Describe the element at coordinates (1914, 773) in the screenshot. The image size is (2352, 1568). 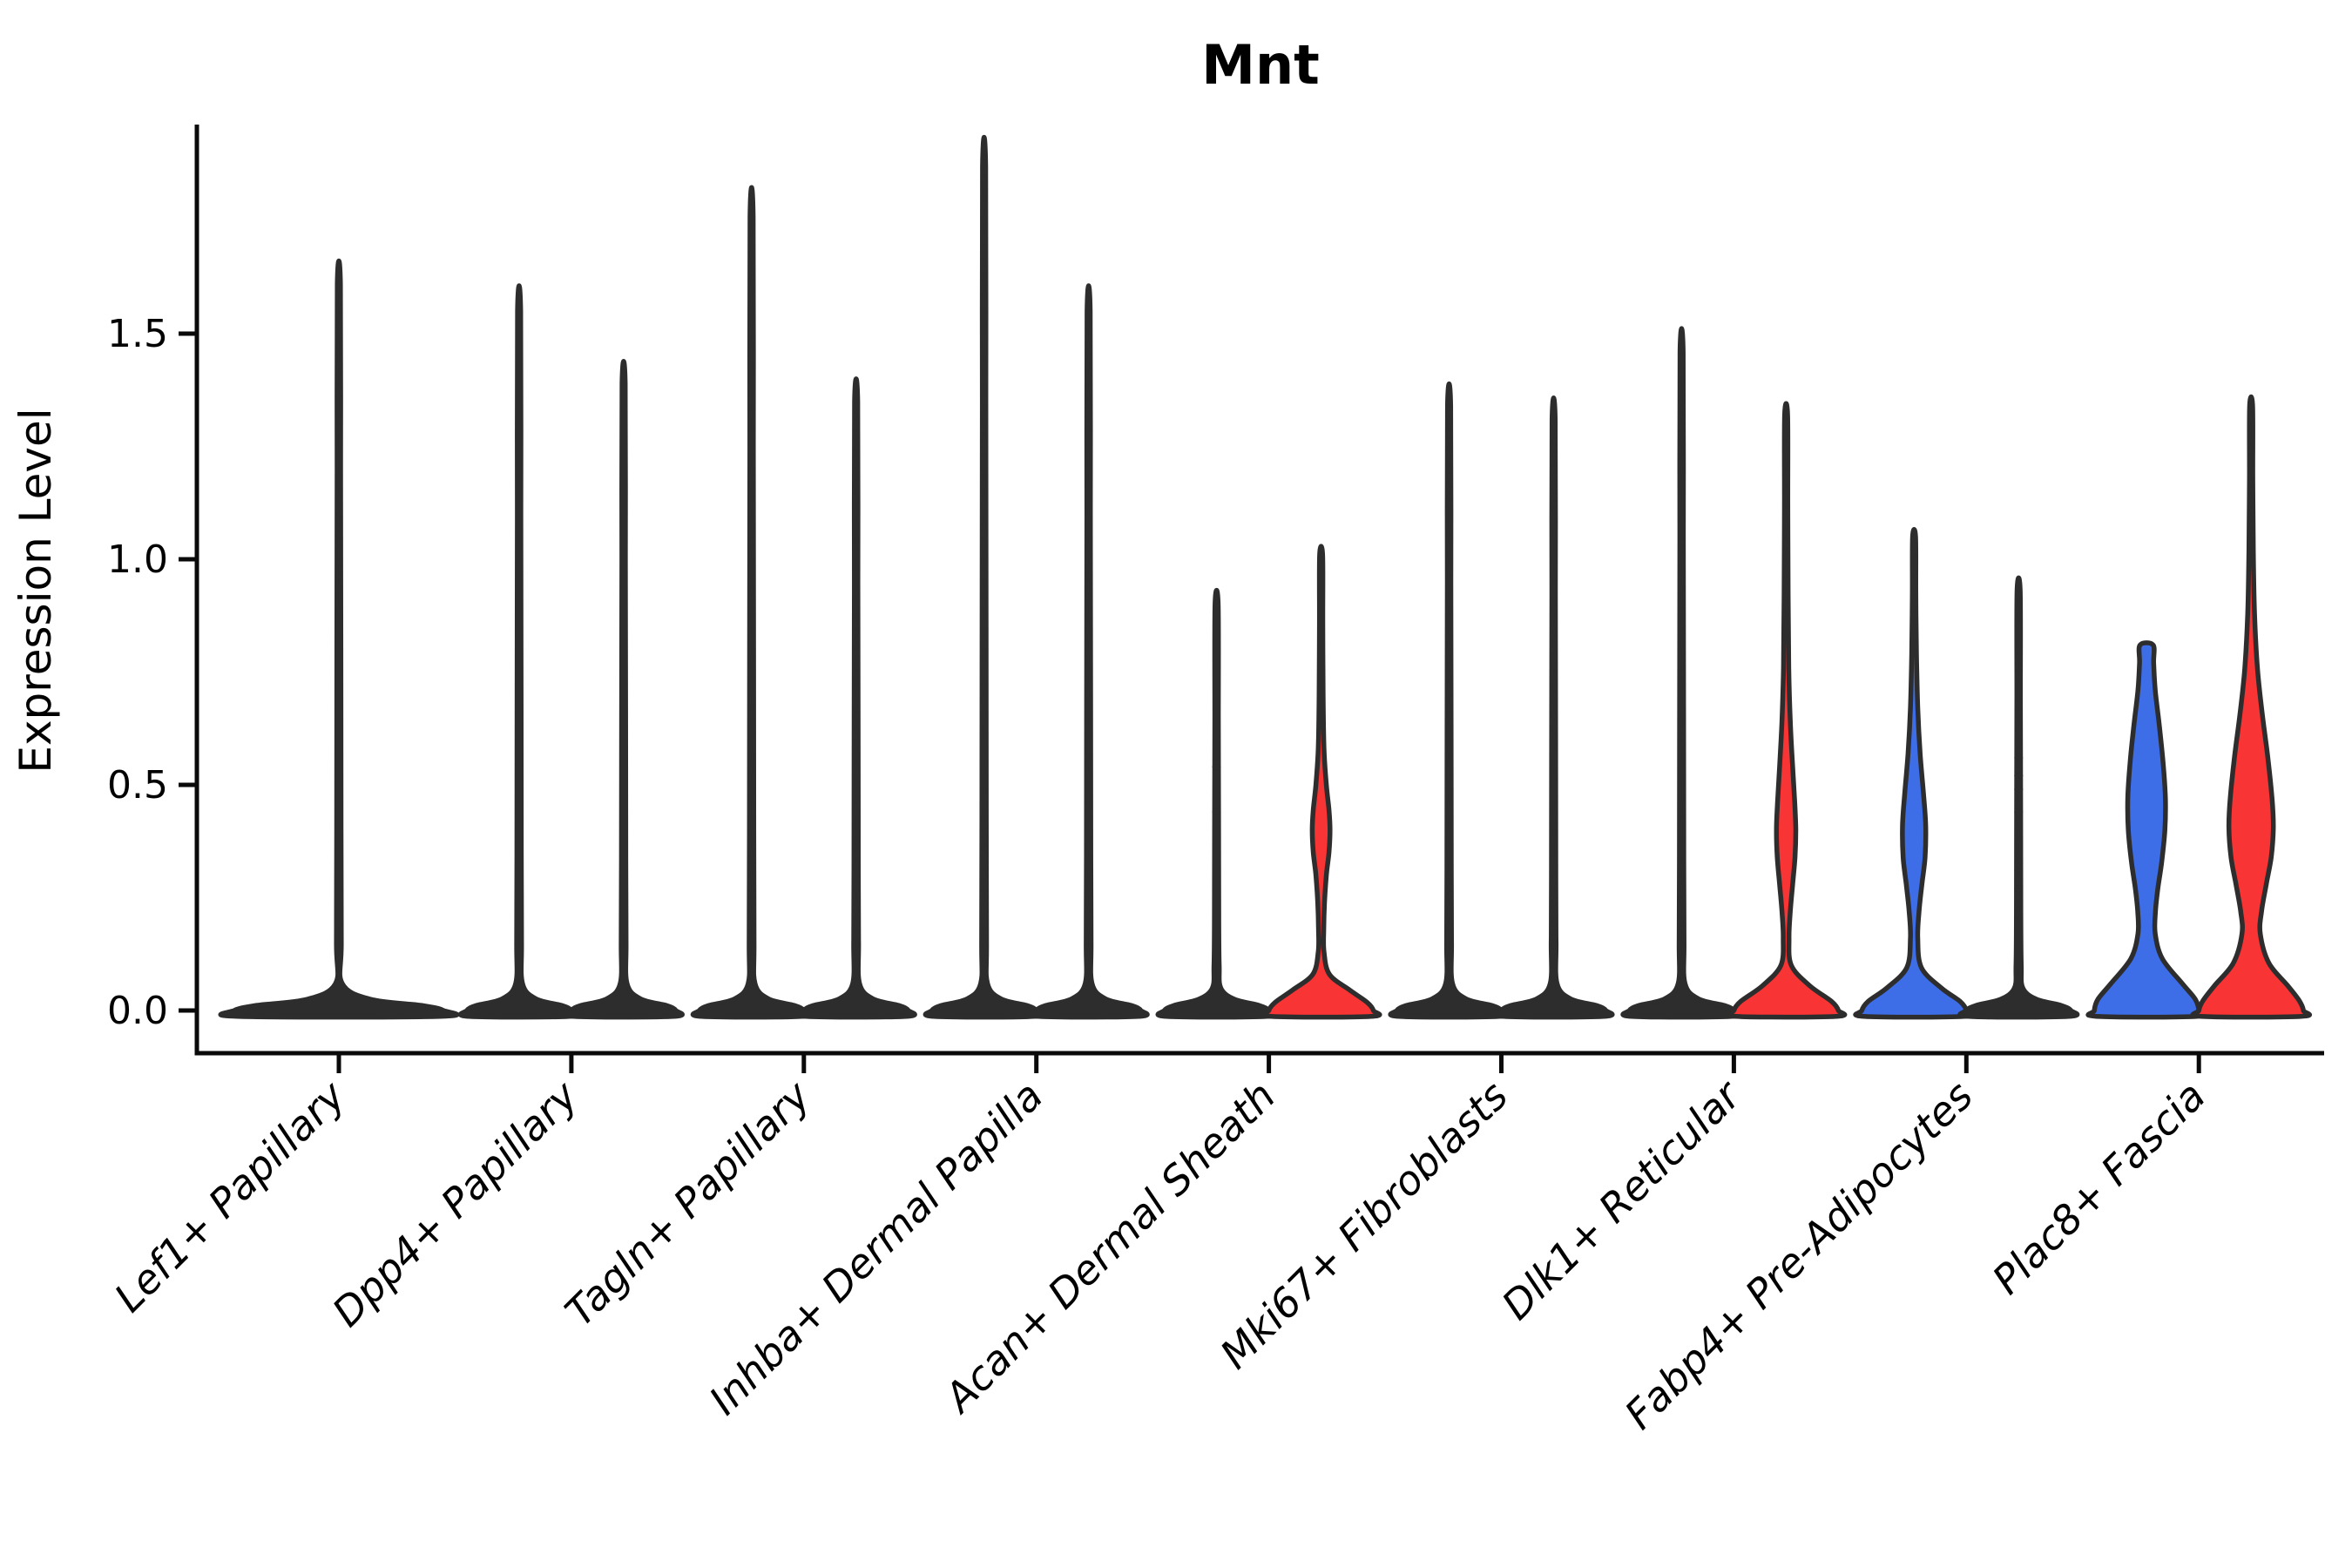
I see `violin-fabp4-left` at that location.